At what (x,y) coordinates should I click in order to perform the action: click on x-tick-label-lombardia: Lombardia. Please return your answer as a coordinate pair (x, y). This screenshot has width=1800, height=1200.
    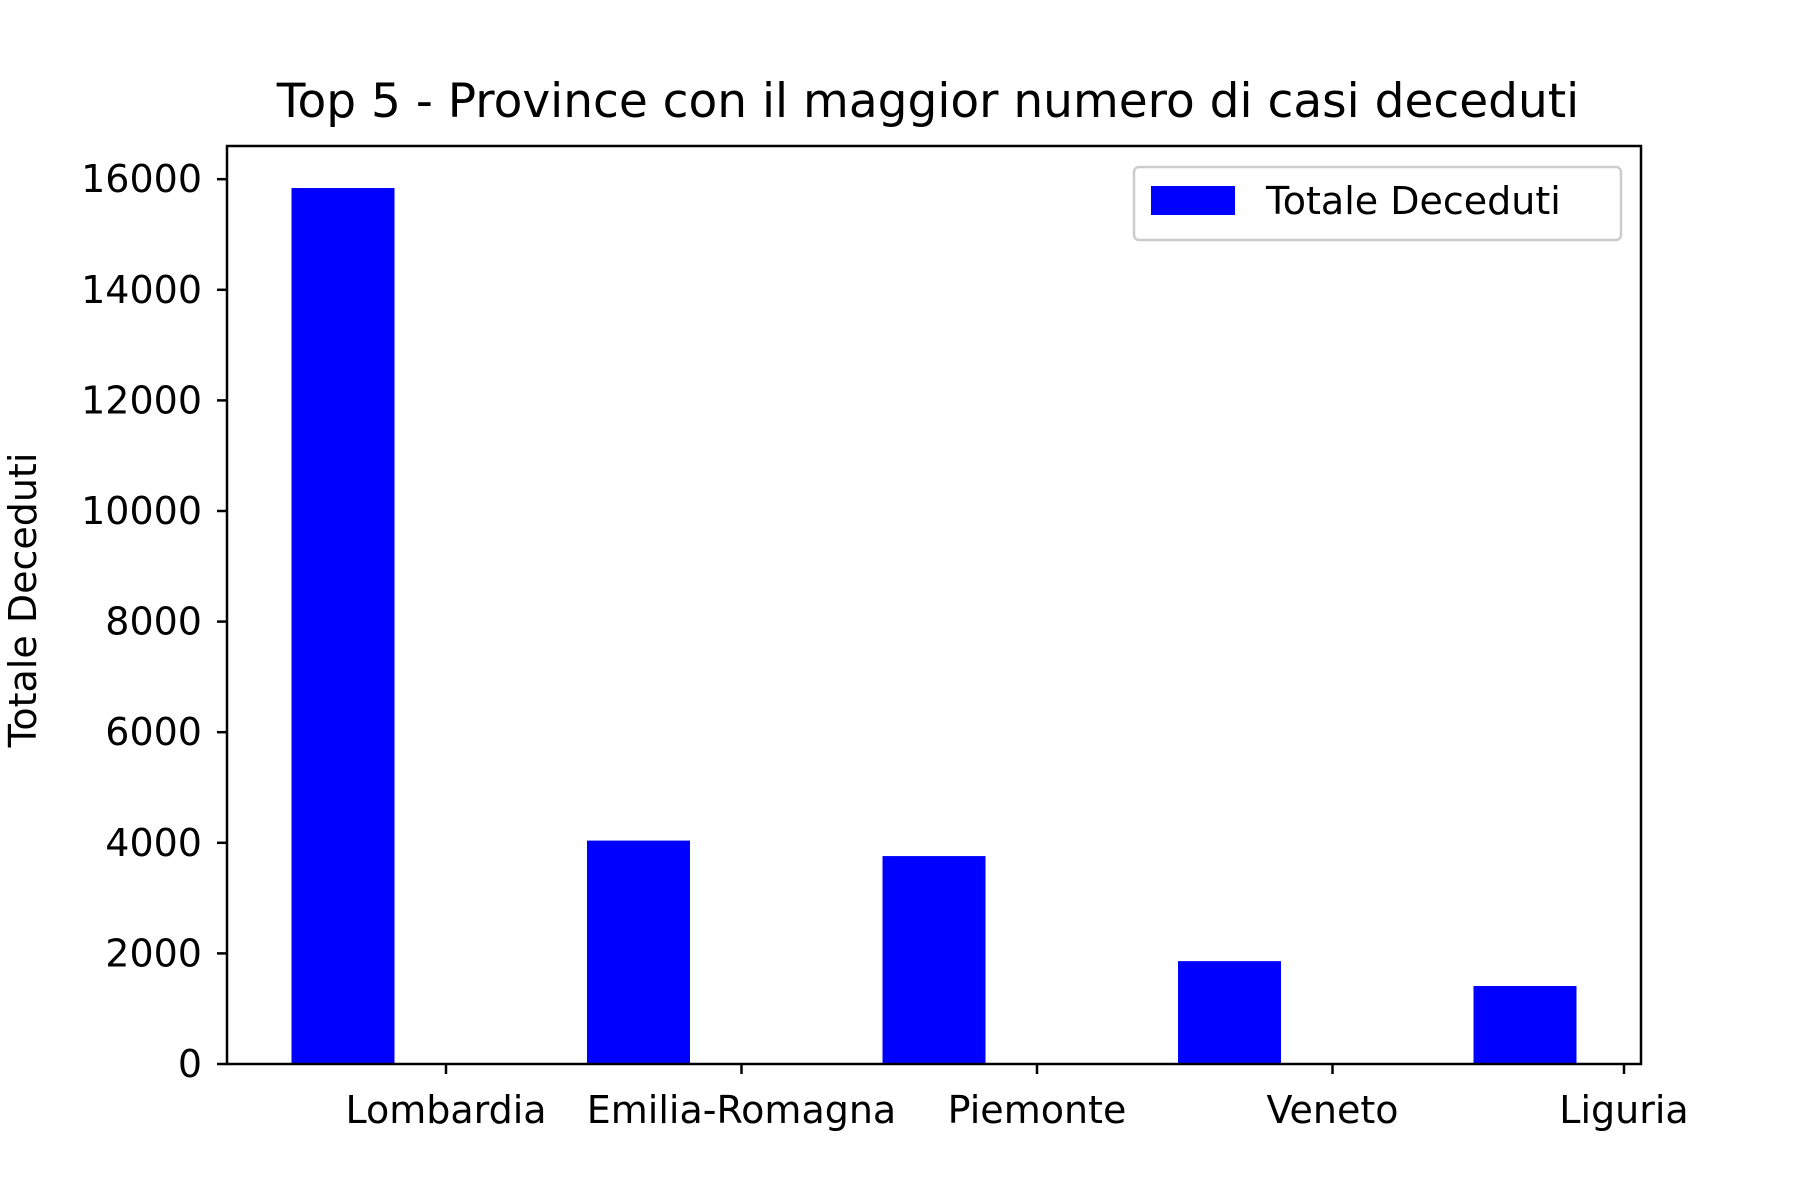
    Looking at the image, I should click on (445, 1110).